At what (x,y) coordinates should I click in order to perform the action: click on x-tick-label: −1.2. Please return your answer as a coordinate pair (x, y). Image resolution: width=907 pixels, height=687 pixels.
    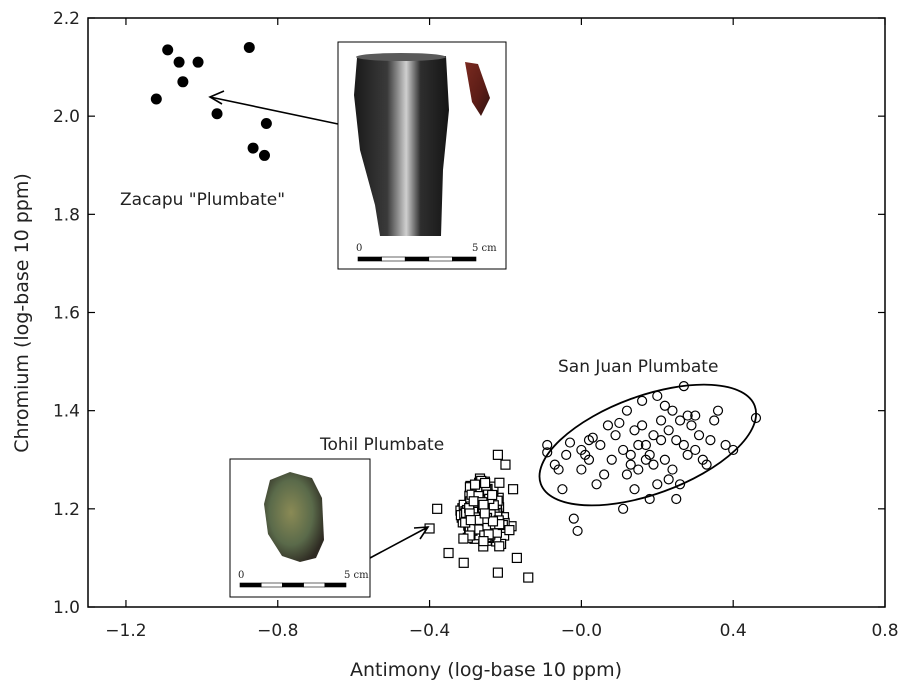
    Looking at the image, I should click on (125, 631).